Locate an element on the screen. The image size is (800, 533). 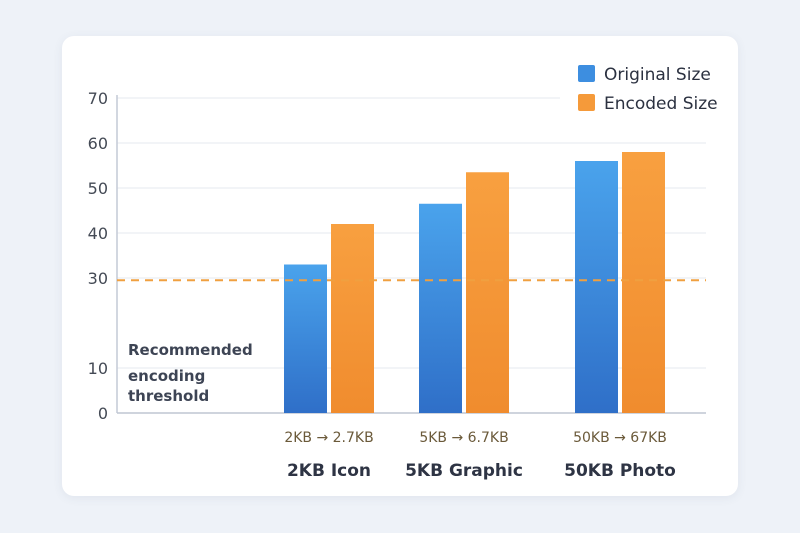
legend-swatch-encoded is located at coordinates (586, 102).